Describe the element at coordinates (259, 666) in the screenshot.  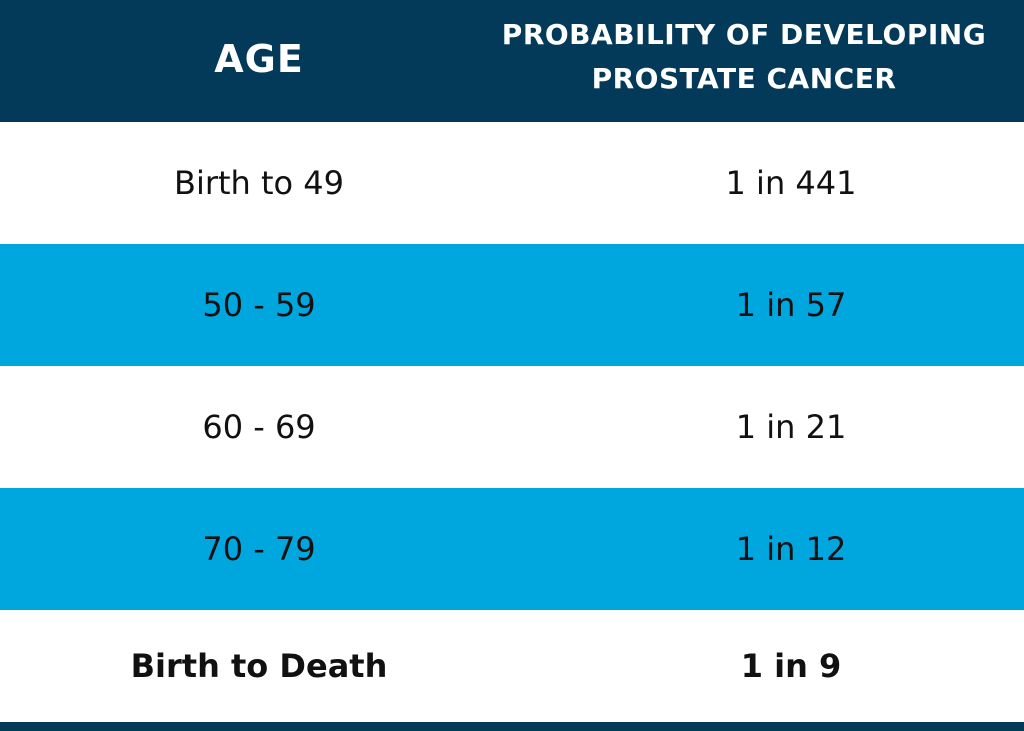
I see `age-cell: Birth to Death` at that location.